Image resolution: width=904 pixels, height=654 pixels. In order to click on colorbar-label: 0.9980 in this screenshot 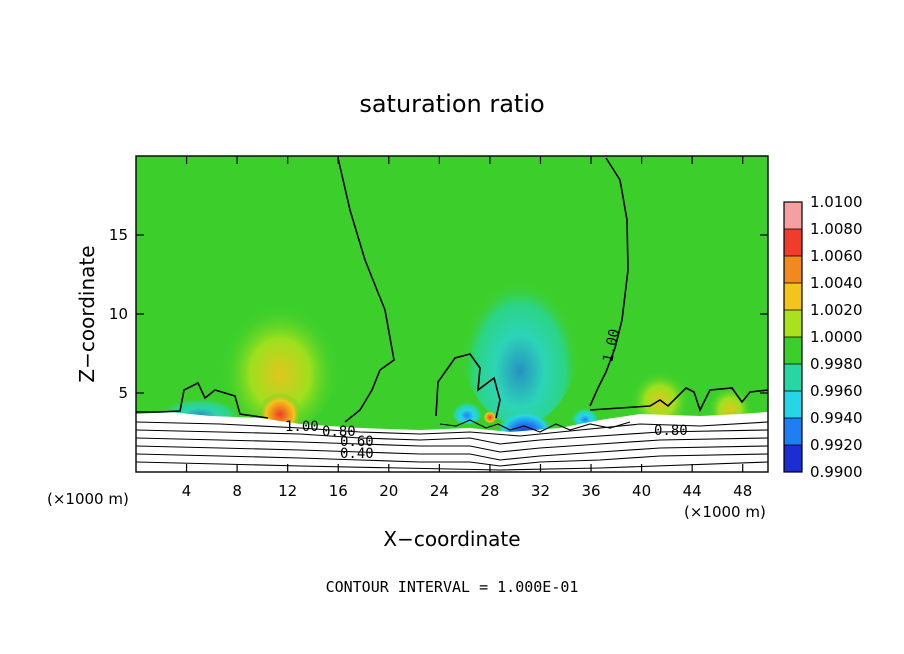, I will do `click(836, 364)`.